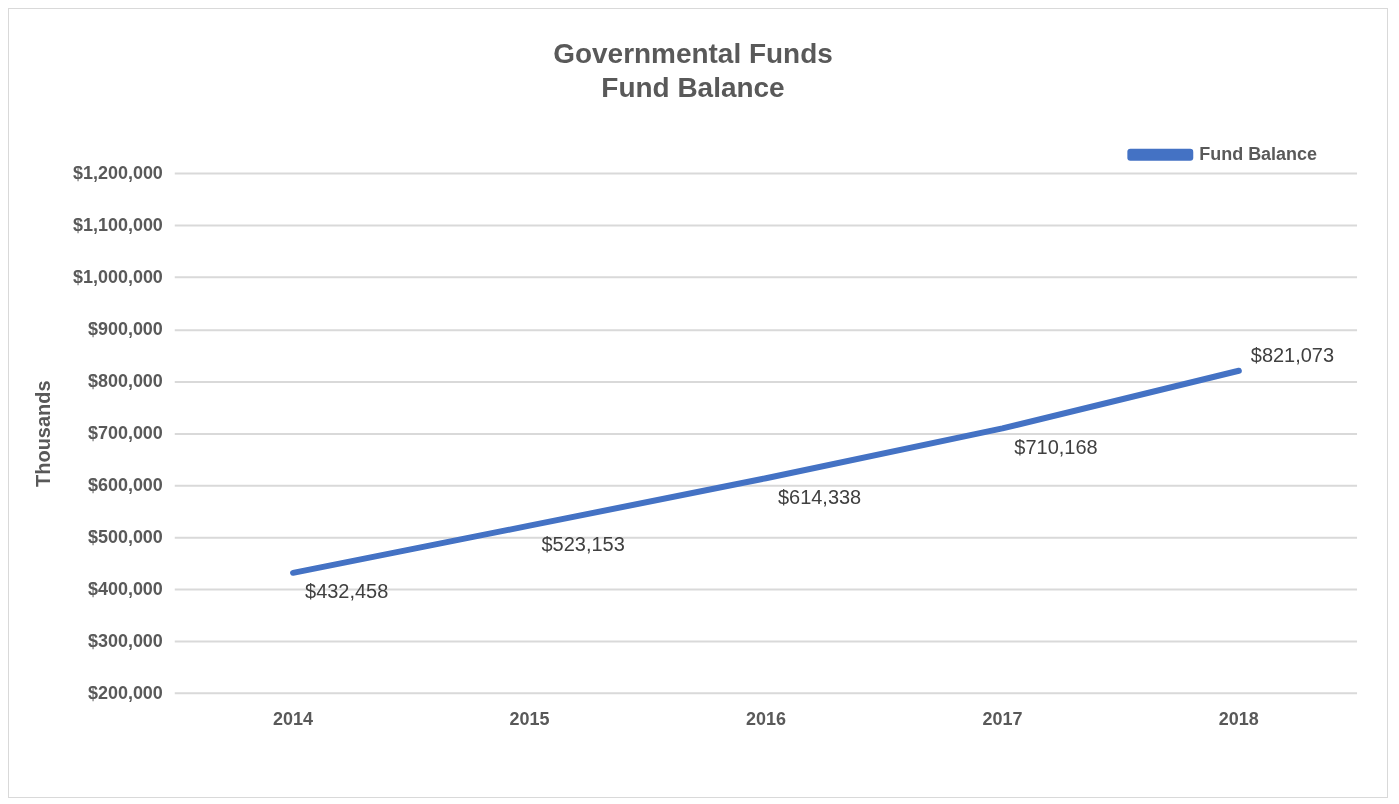 The width and height of the screenshot is (1399, 804). Describe the element at coordinates (765, 719) in the screenshot. I see `x-tick-label: 2016` at that location.